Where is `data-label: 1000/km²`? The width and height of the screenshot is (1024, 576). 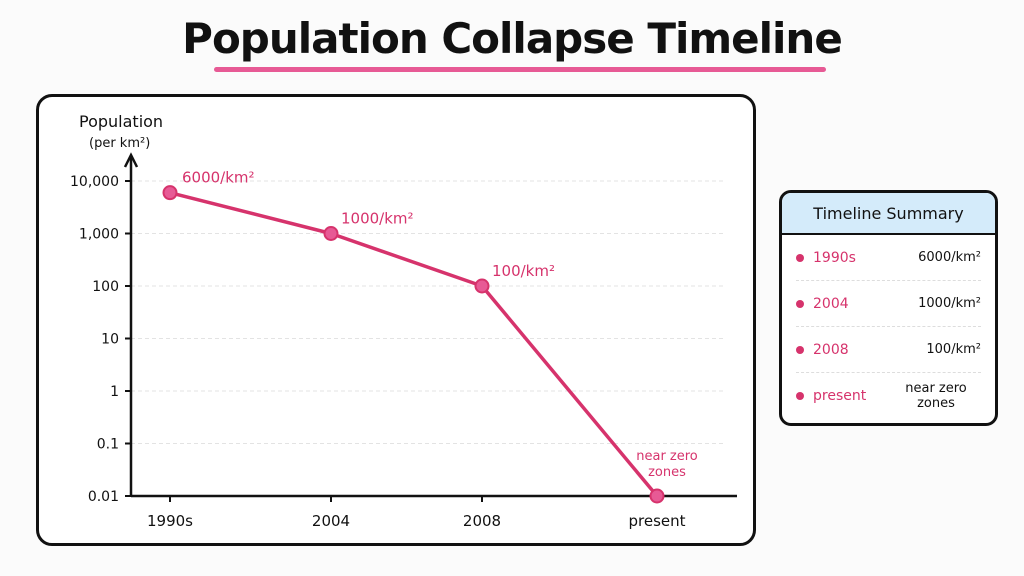 data-label: 1000/km² is located at coordinates (377, 219).